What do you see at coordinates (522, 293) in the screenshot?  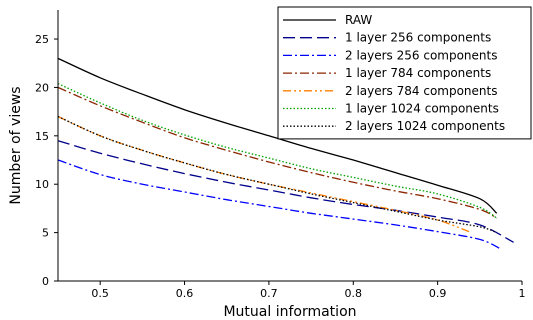 I see `x-tick-label: 1` at bounding box center [522, 293].